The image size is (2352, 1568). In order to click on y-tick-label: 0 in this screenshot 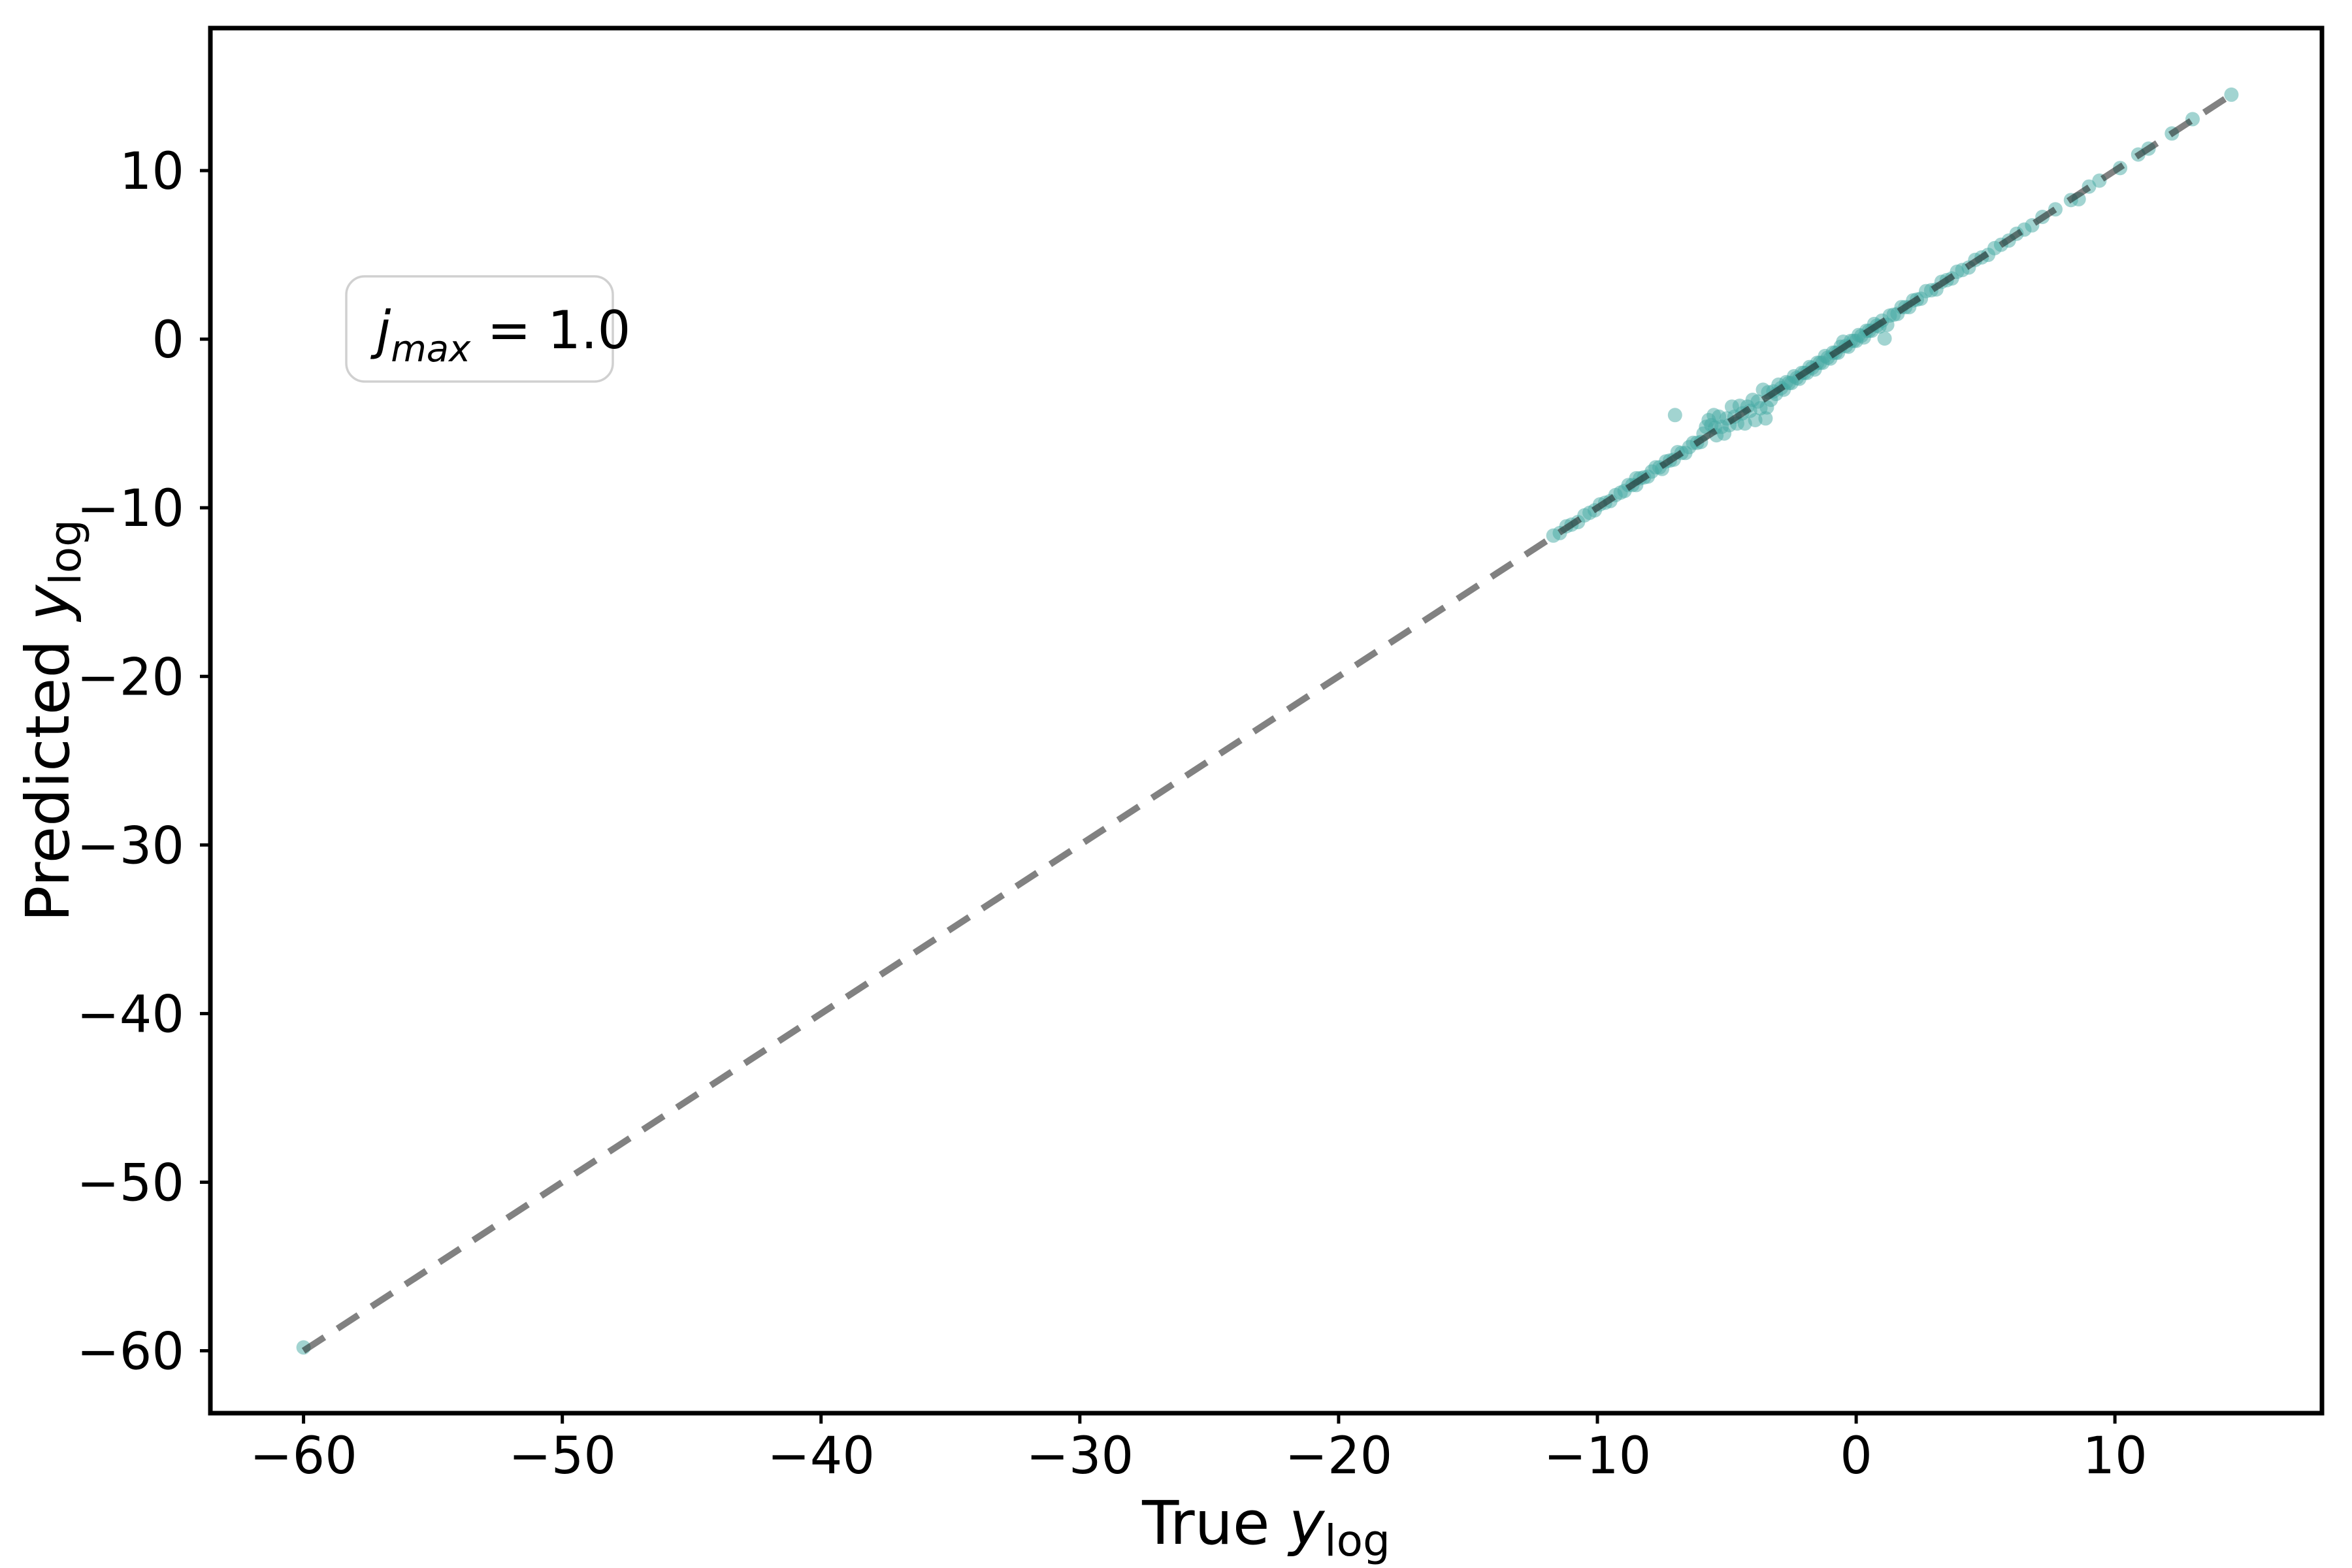, I will do `click(168, 340)`.